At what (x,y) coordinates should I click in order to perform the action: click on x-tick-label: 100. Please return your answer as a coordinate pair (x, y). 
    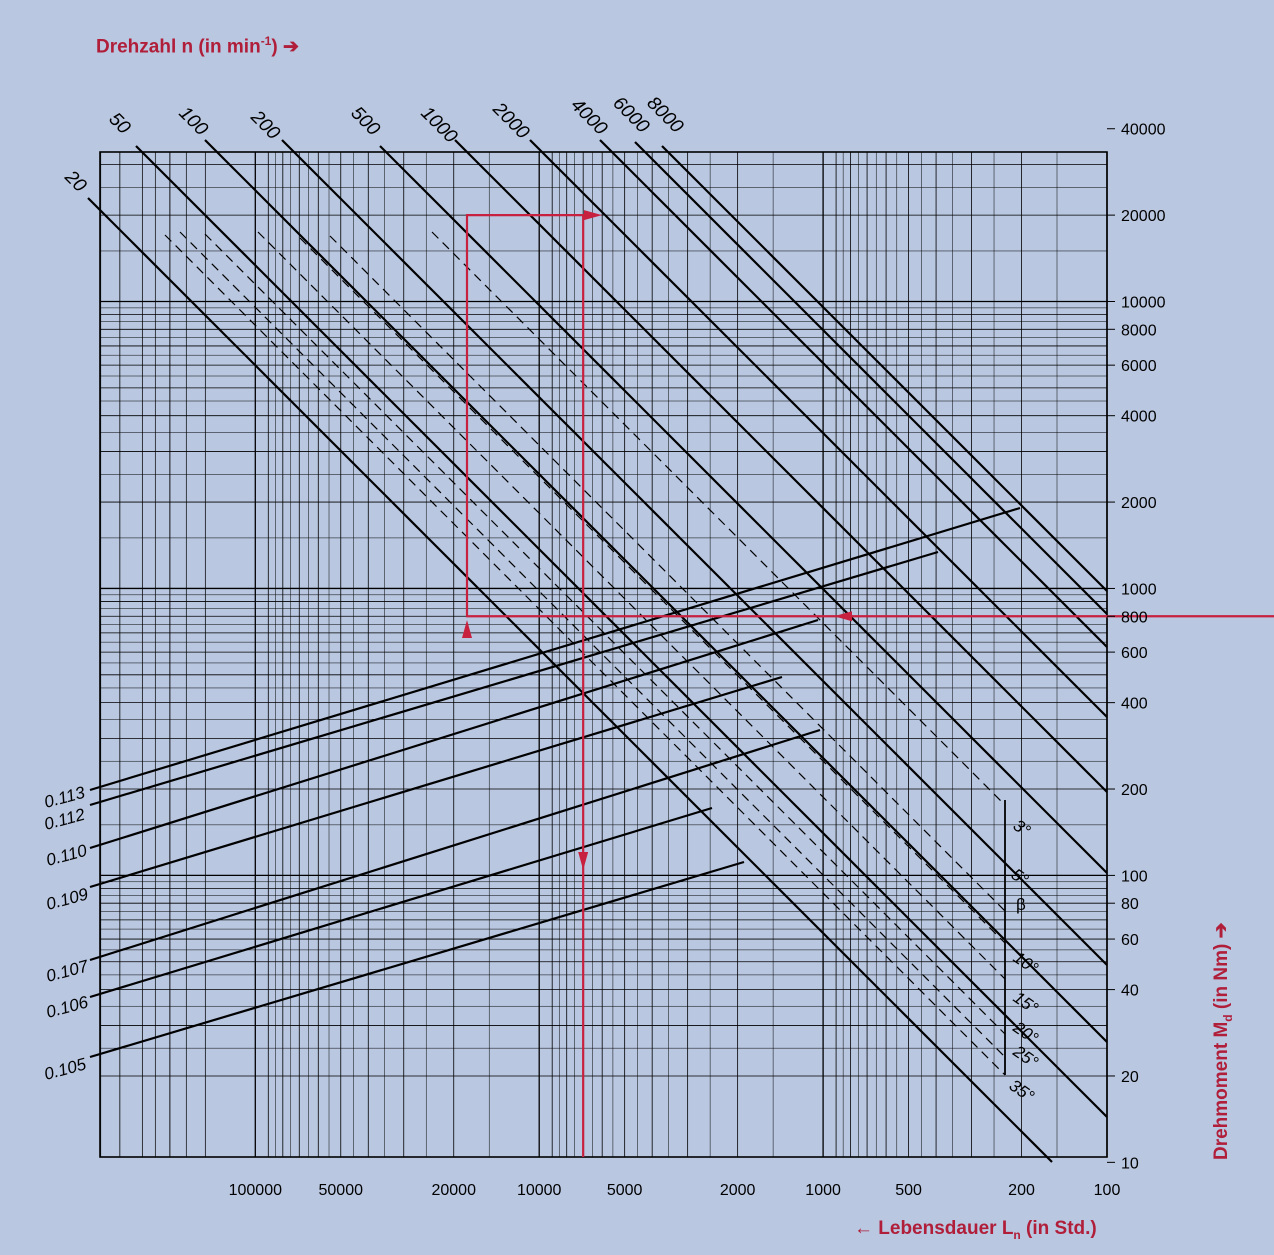
    Looking at the image, I should click on (1107, 1190).